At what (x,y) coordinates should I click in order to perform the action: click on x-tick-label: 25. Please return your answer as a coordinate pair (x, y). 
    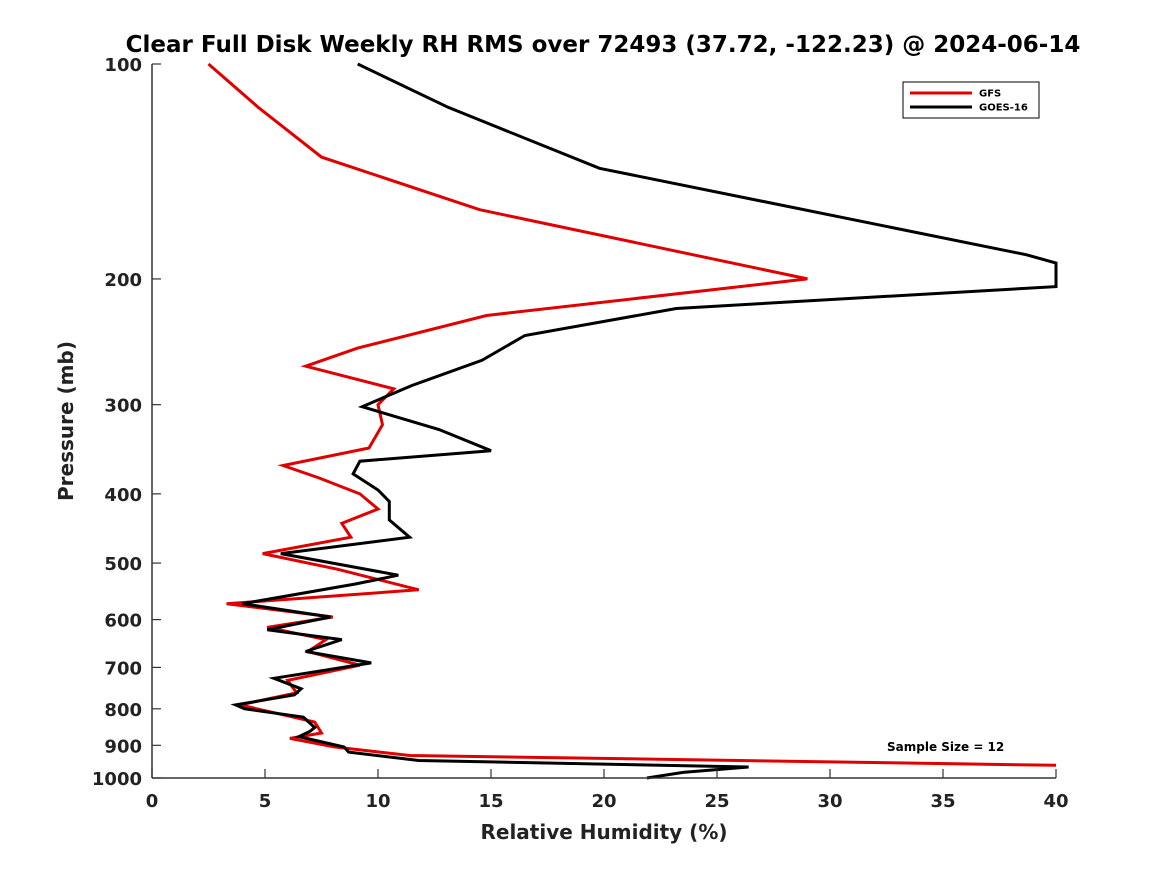
    Looking at the image, I should click on (716, 801).